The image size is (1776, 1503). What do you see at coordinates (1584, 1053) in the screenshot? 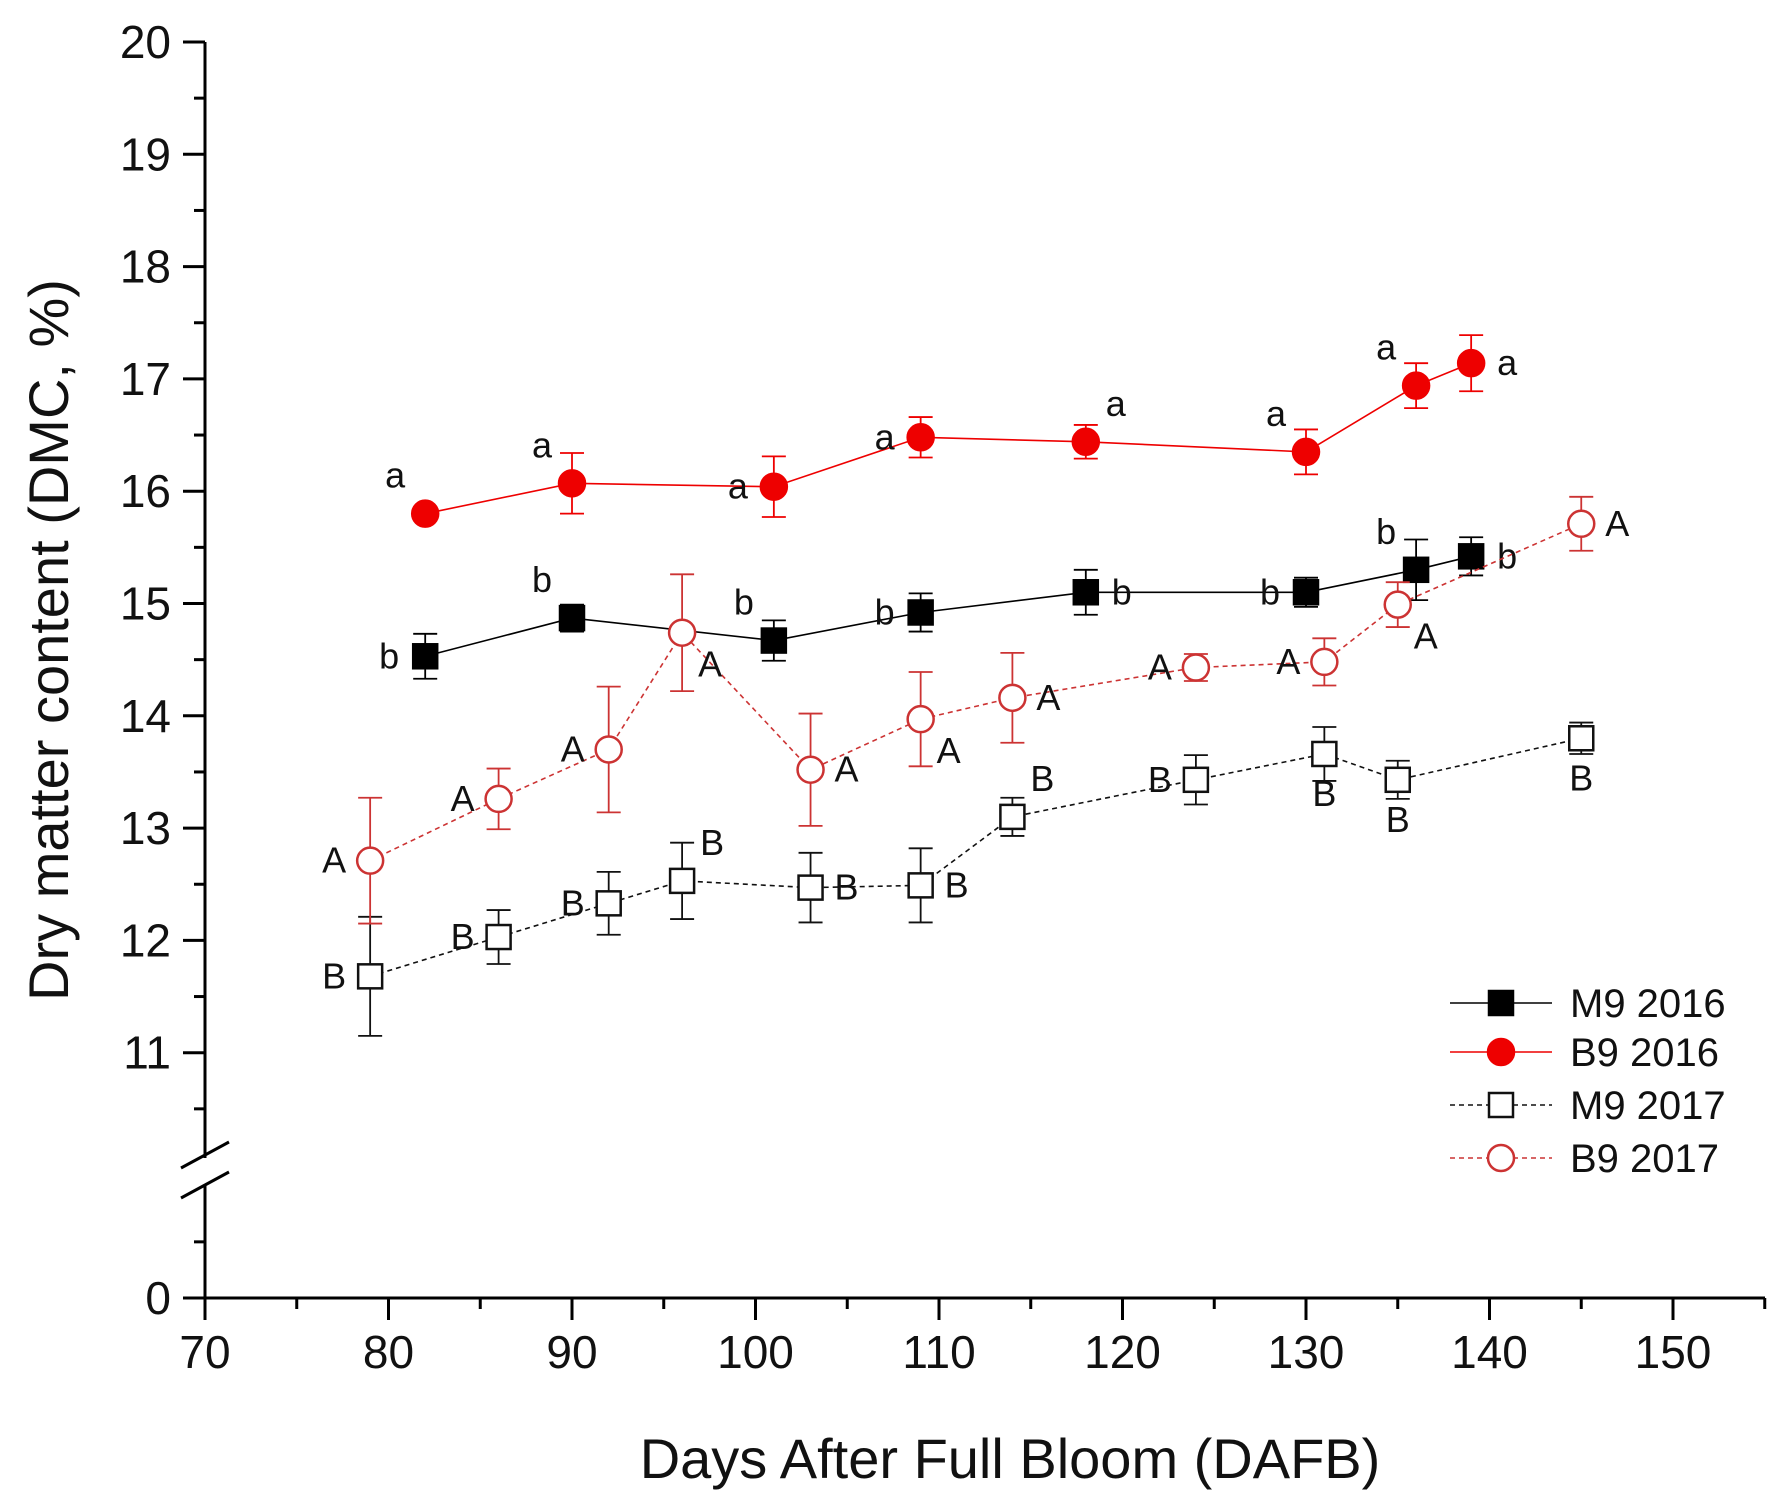
I see `legend-item: B9 2016` at bounding box center [1584, 1053].